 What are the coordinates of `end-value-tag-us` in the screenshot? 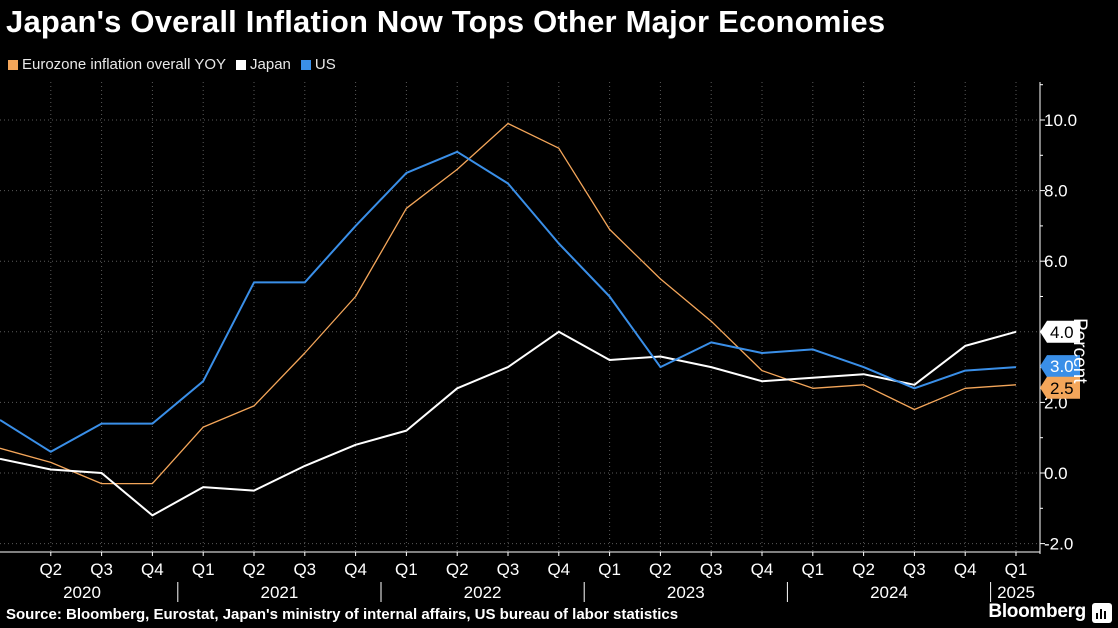 It's located at (1060, 366).